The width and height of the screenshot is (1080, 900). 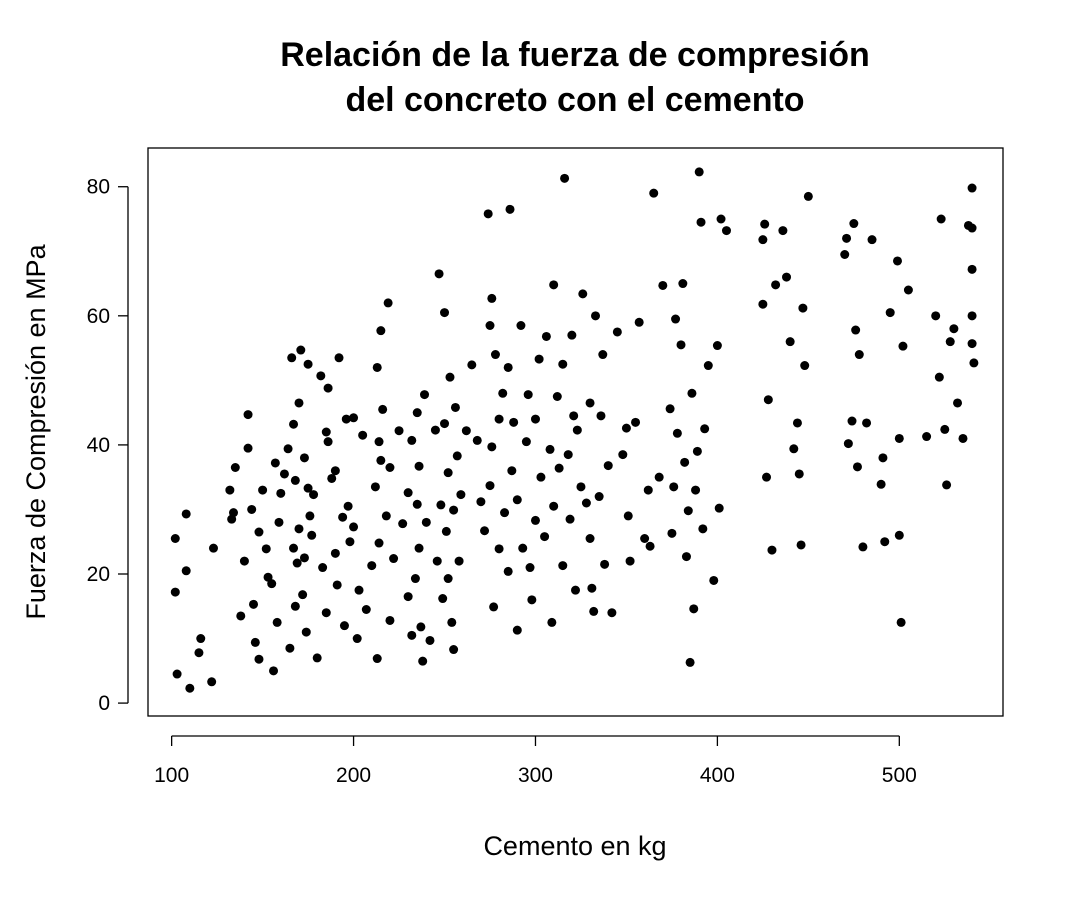 What do you see at coordinates (574, 846) in the screenshot?
I see `x-axis-label: Cemento en kg` at bounding box center [574, 846].